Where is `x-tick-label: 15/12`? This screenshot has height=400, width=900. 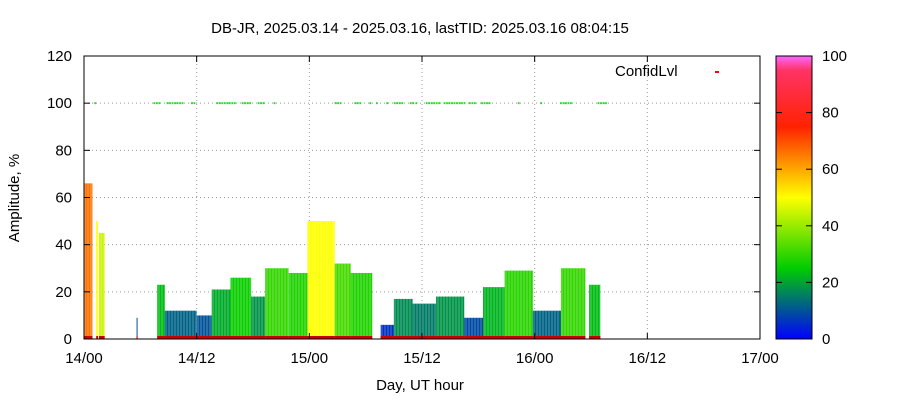
x-tick-label: 15/12 is located at coordinates (422, 358).